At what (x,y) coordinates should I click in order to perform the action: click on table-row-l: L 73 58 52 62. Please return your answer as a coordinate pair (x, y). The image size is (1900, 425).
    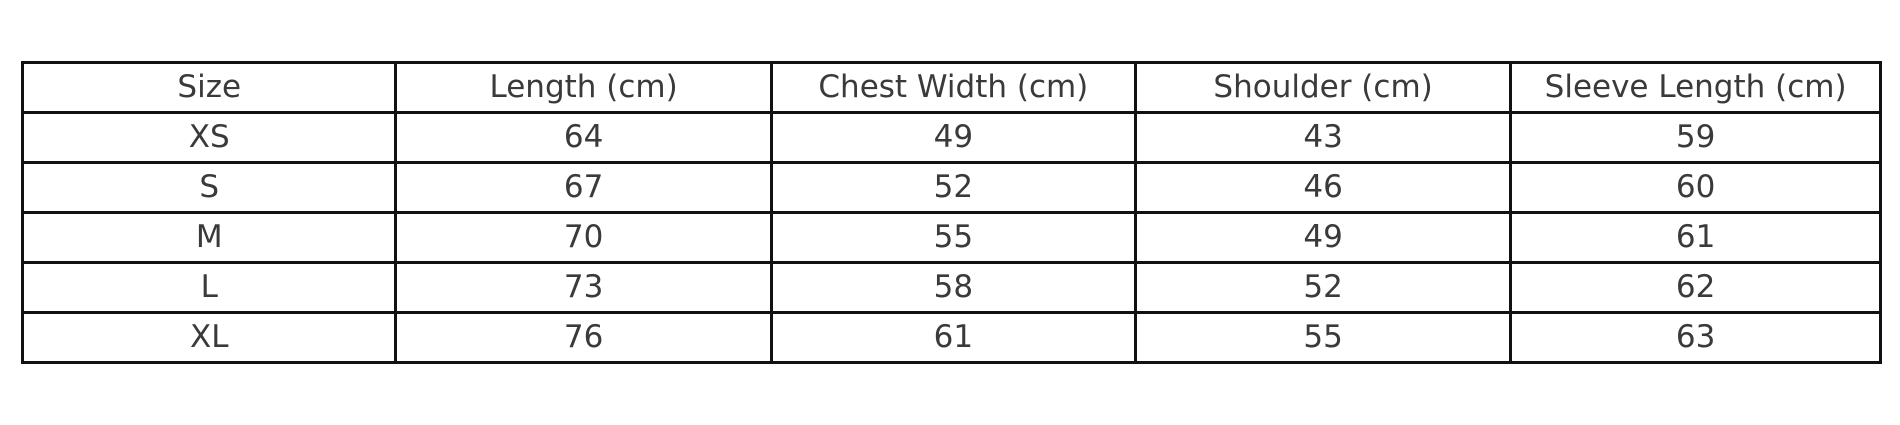
    Looking at the image, I should click on (951, 287).